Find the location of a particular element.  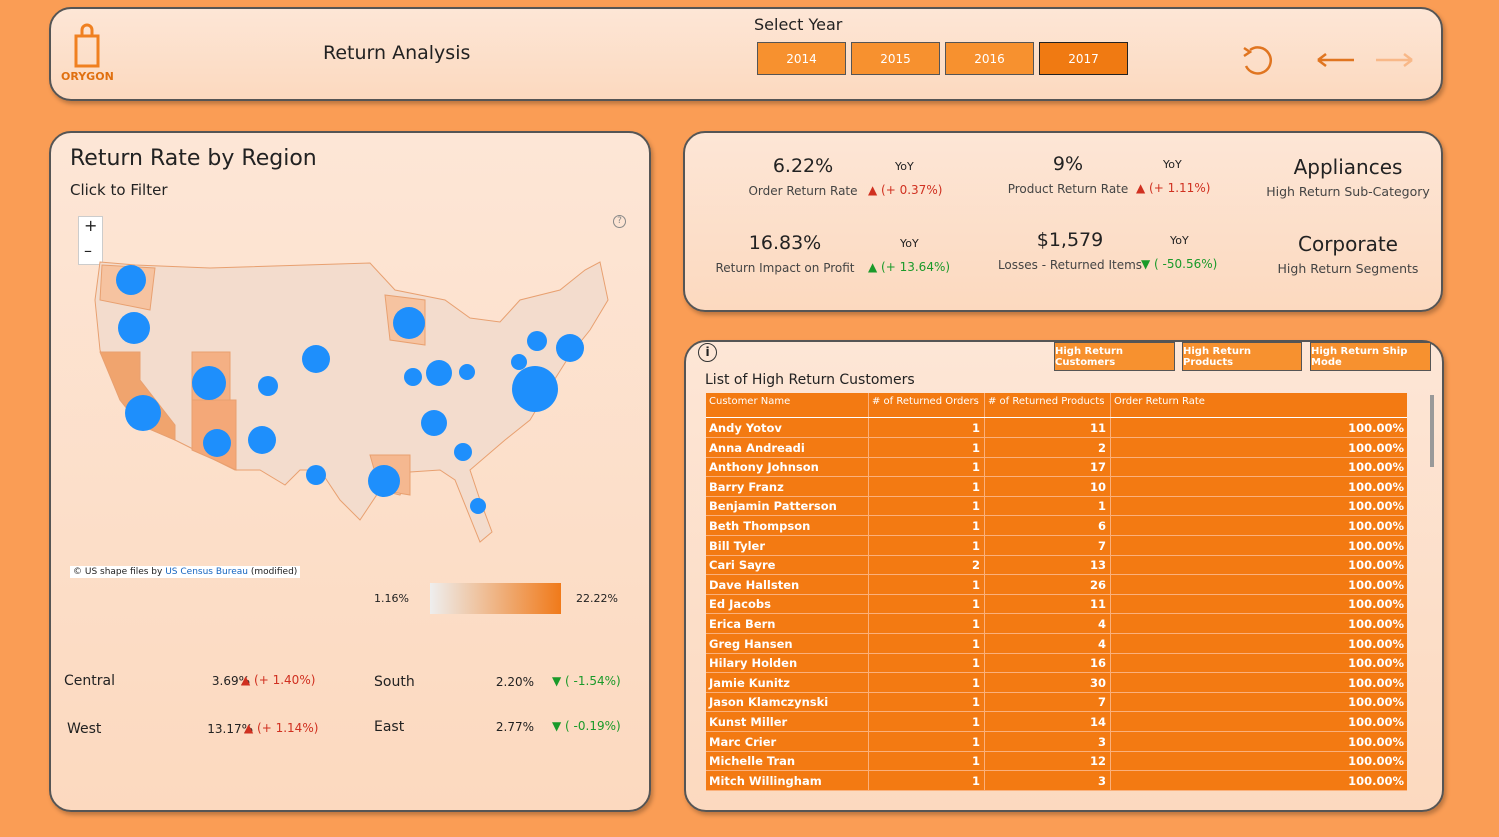

table-cell: Cari Sayre is located at coordinates (742, 565).